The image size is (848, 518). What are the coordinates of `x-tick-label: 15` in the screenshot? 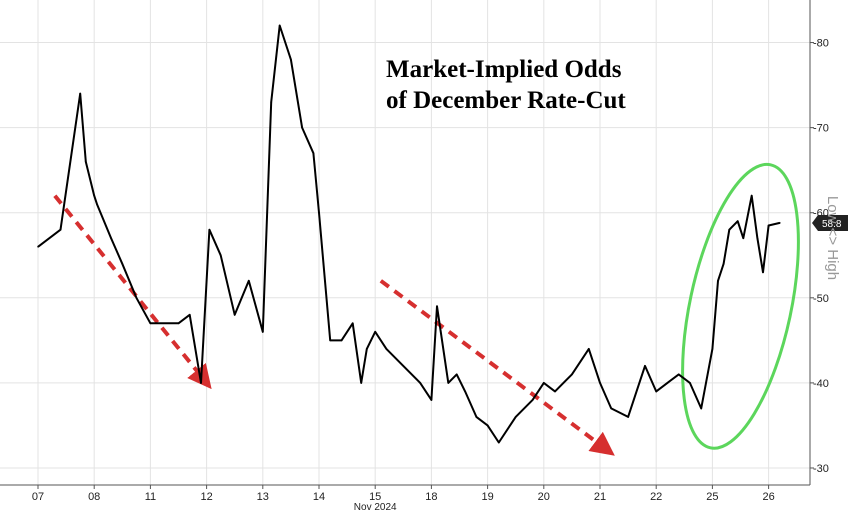 It's located at (375, 497).